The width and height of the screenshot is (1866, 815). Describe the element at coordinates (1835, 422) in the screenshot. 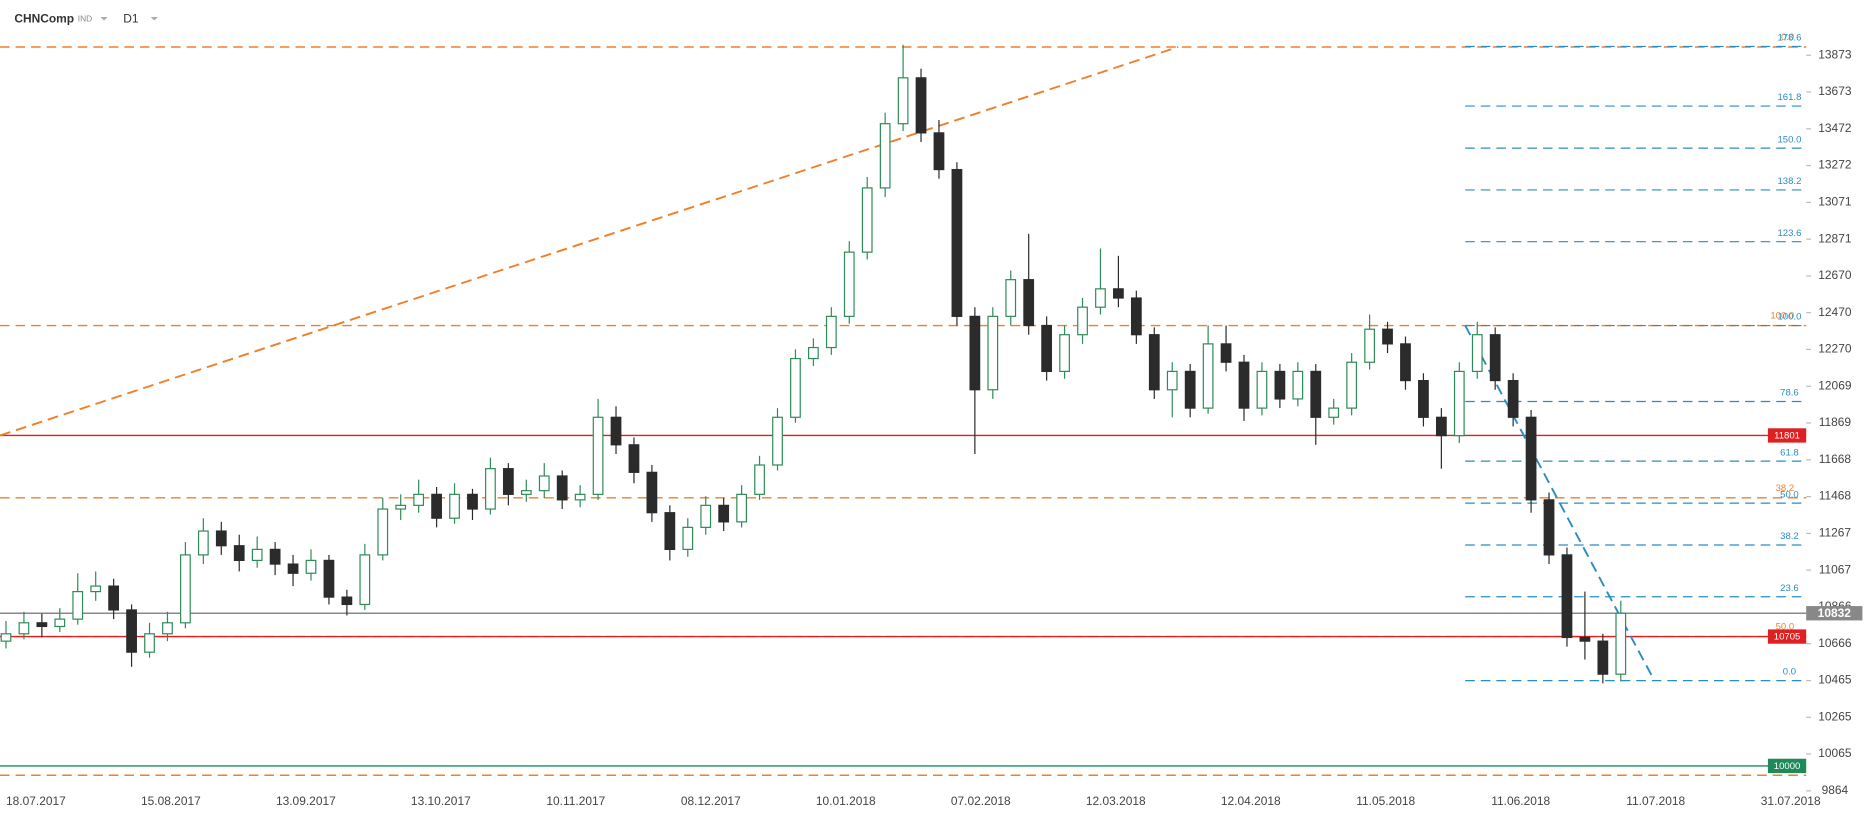

I see `y-tick-label: 11869` at that location.